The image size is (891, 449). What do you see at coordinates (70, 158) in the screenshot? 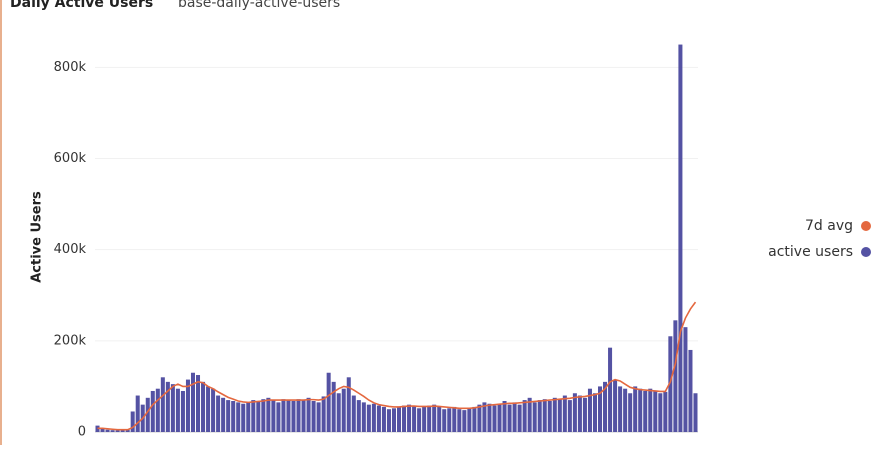
I see `y-tick-label: 600k` at bounding box center [70, 158].